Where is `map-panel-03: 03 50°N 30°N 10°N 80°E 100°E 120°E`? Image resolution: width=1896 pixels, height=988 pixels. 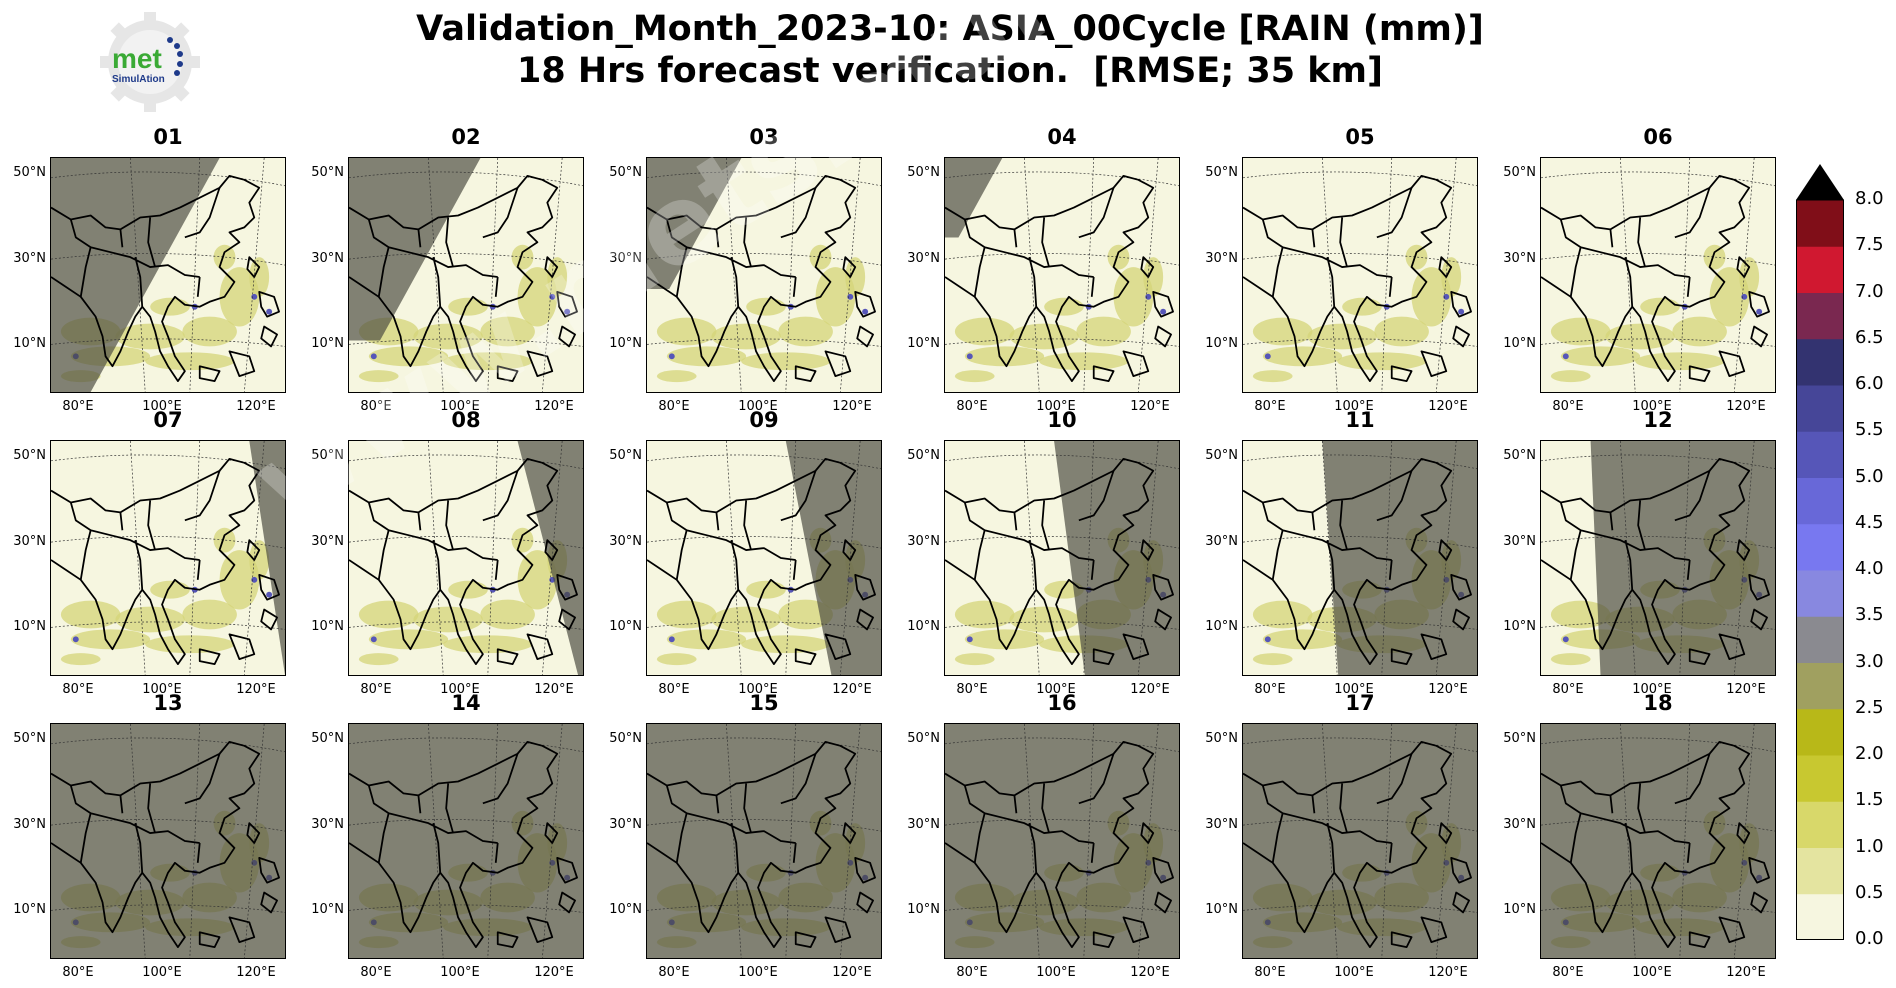
map-panel-03: 03 50°N 30°N 10°N 80°E 100°E 120°E is located at coordinates (745, 269).